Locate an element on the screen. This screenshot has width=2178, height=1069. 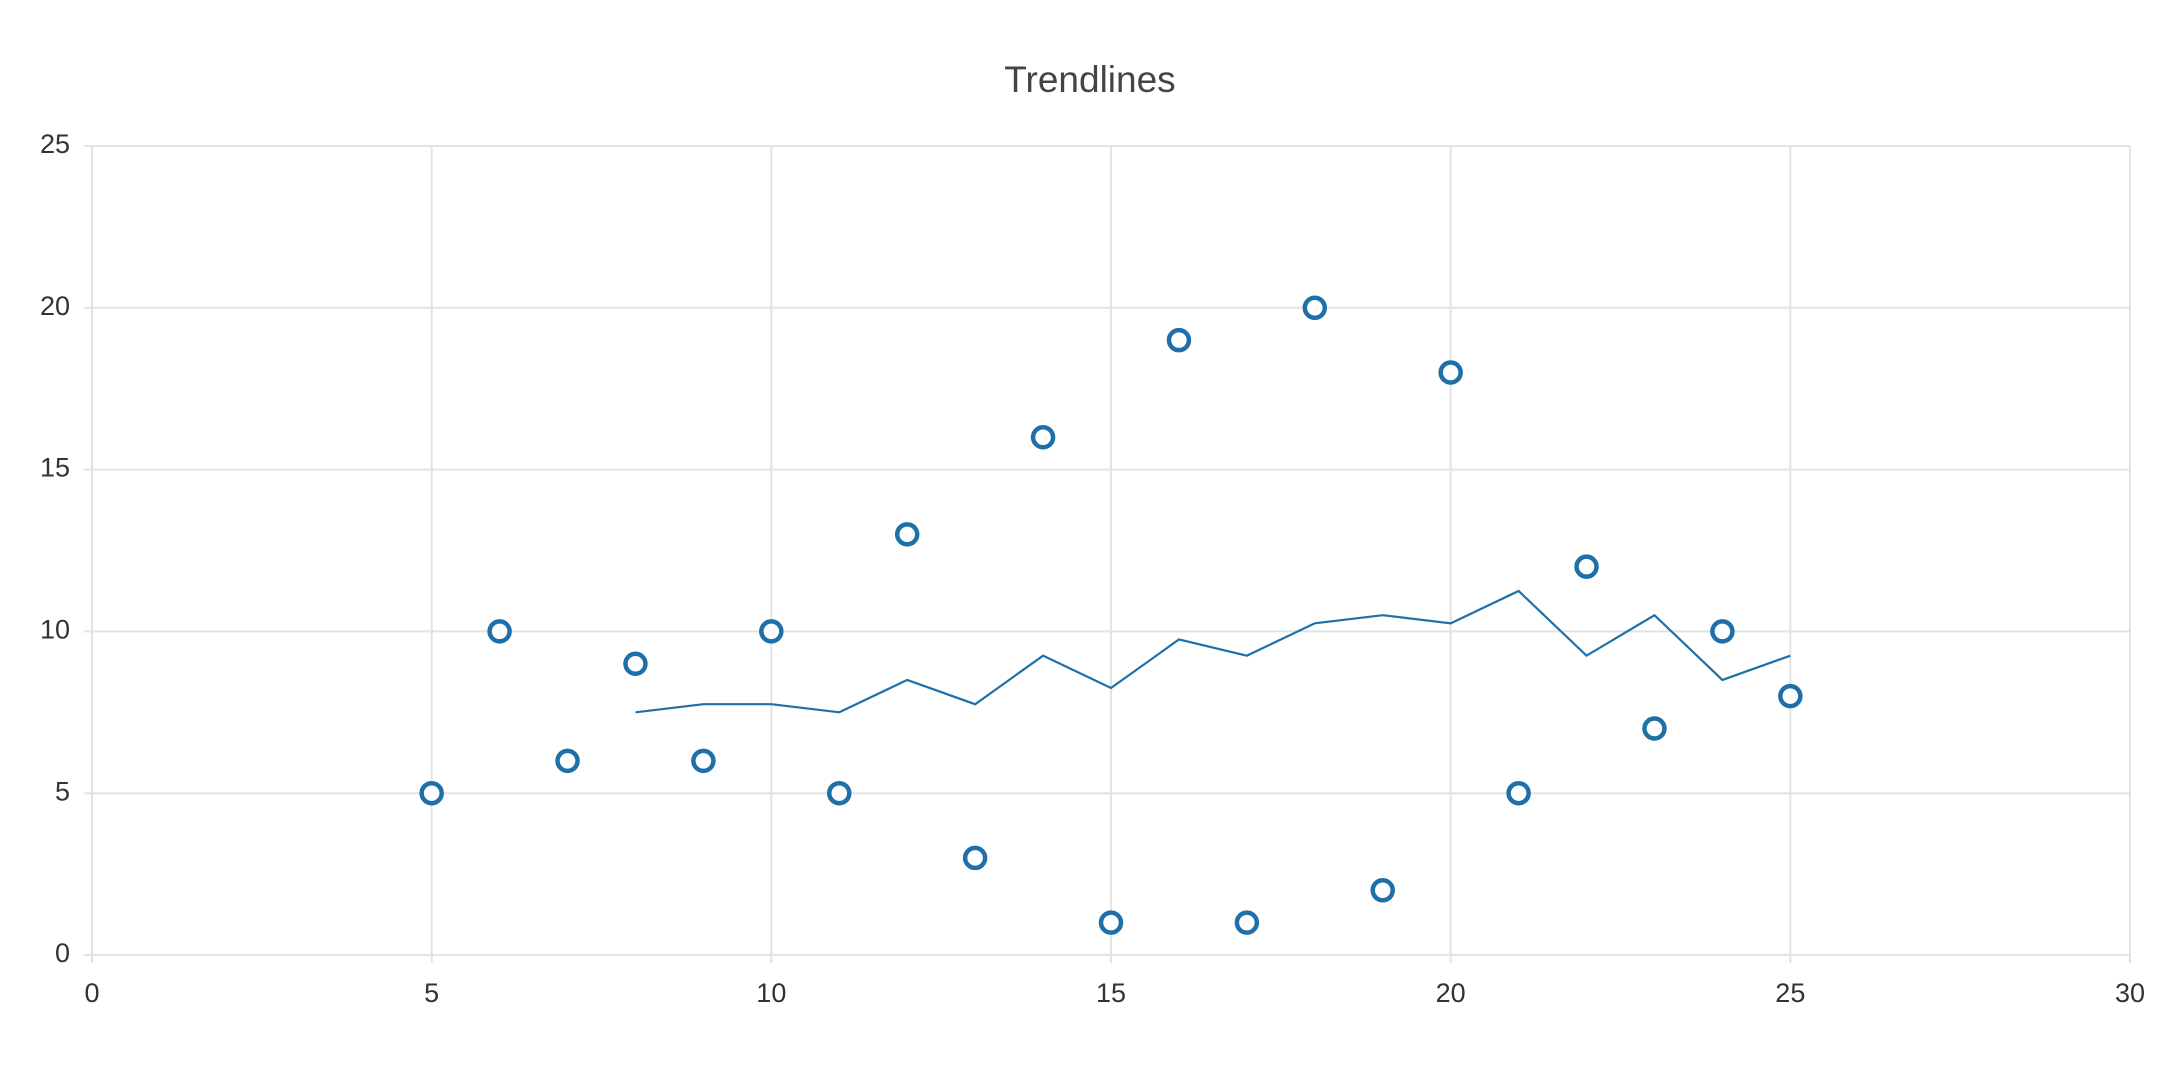
x-tick-label: 5 is located at coordinates (431, 993).